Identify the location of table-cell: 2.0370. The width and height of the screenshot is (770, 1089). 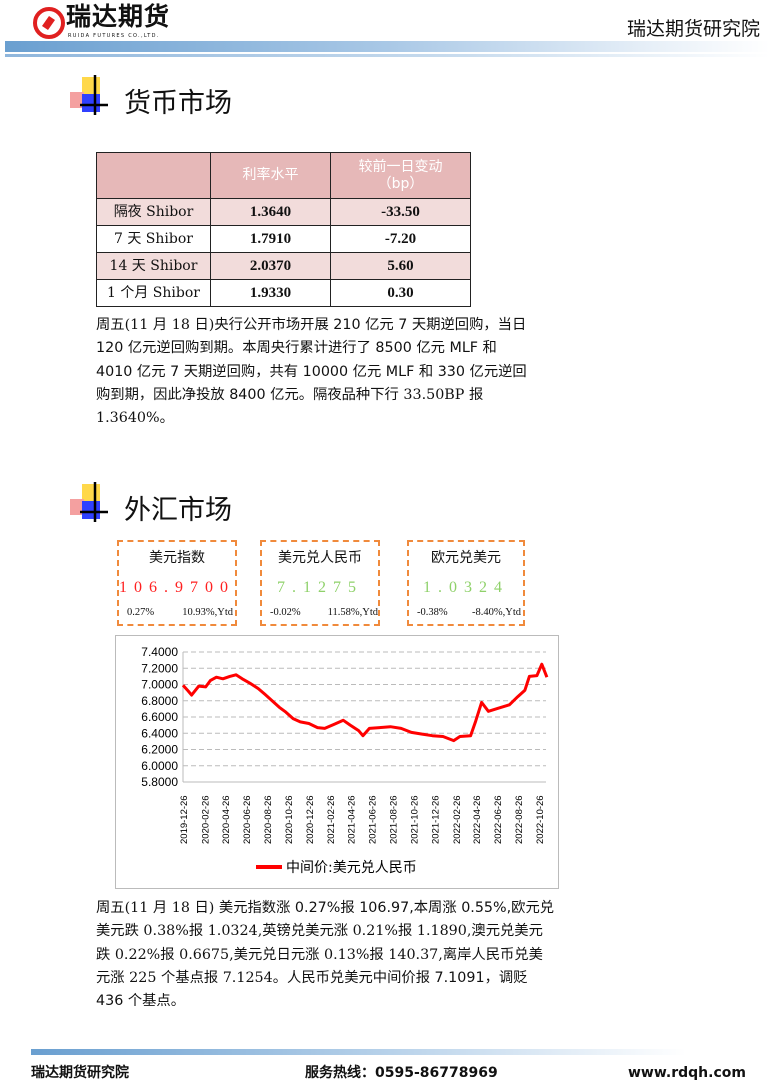
(270, 266).